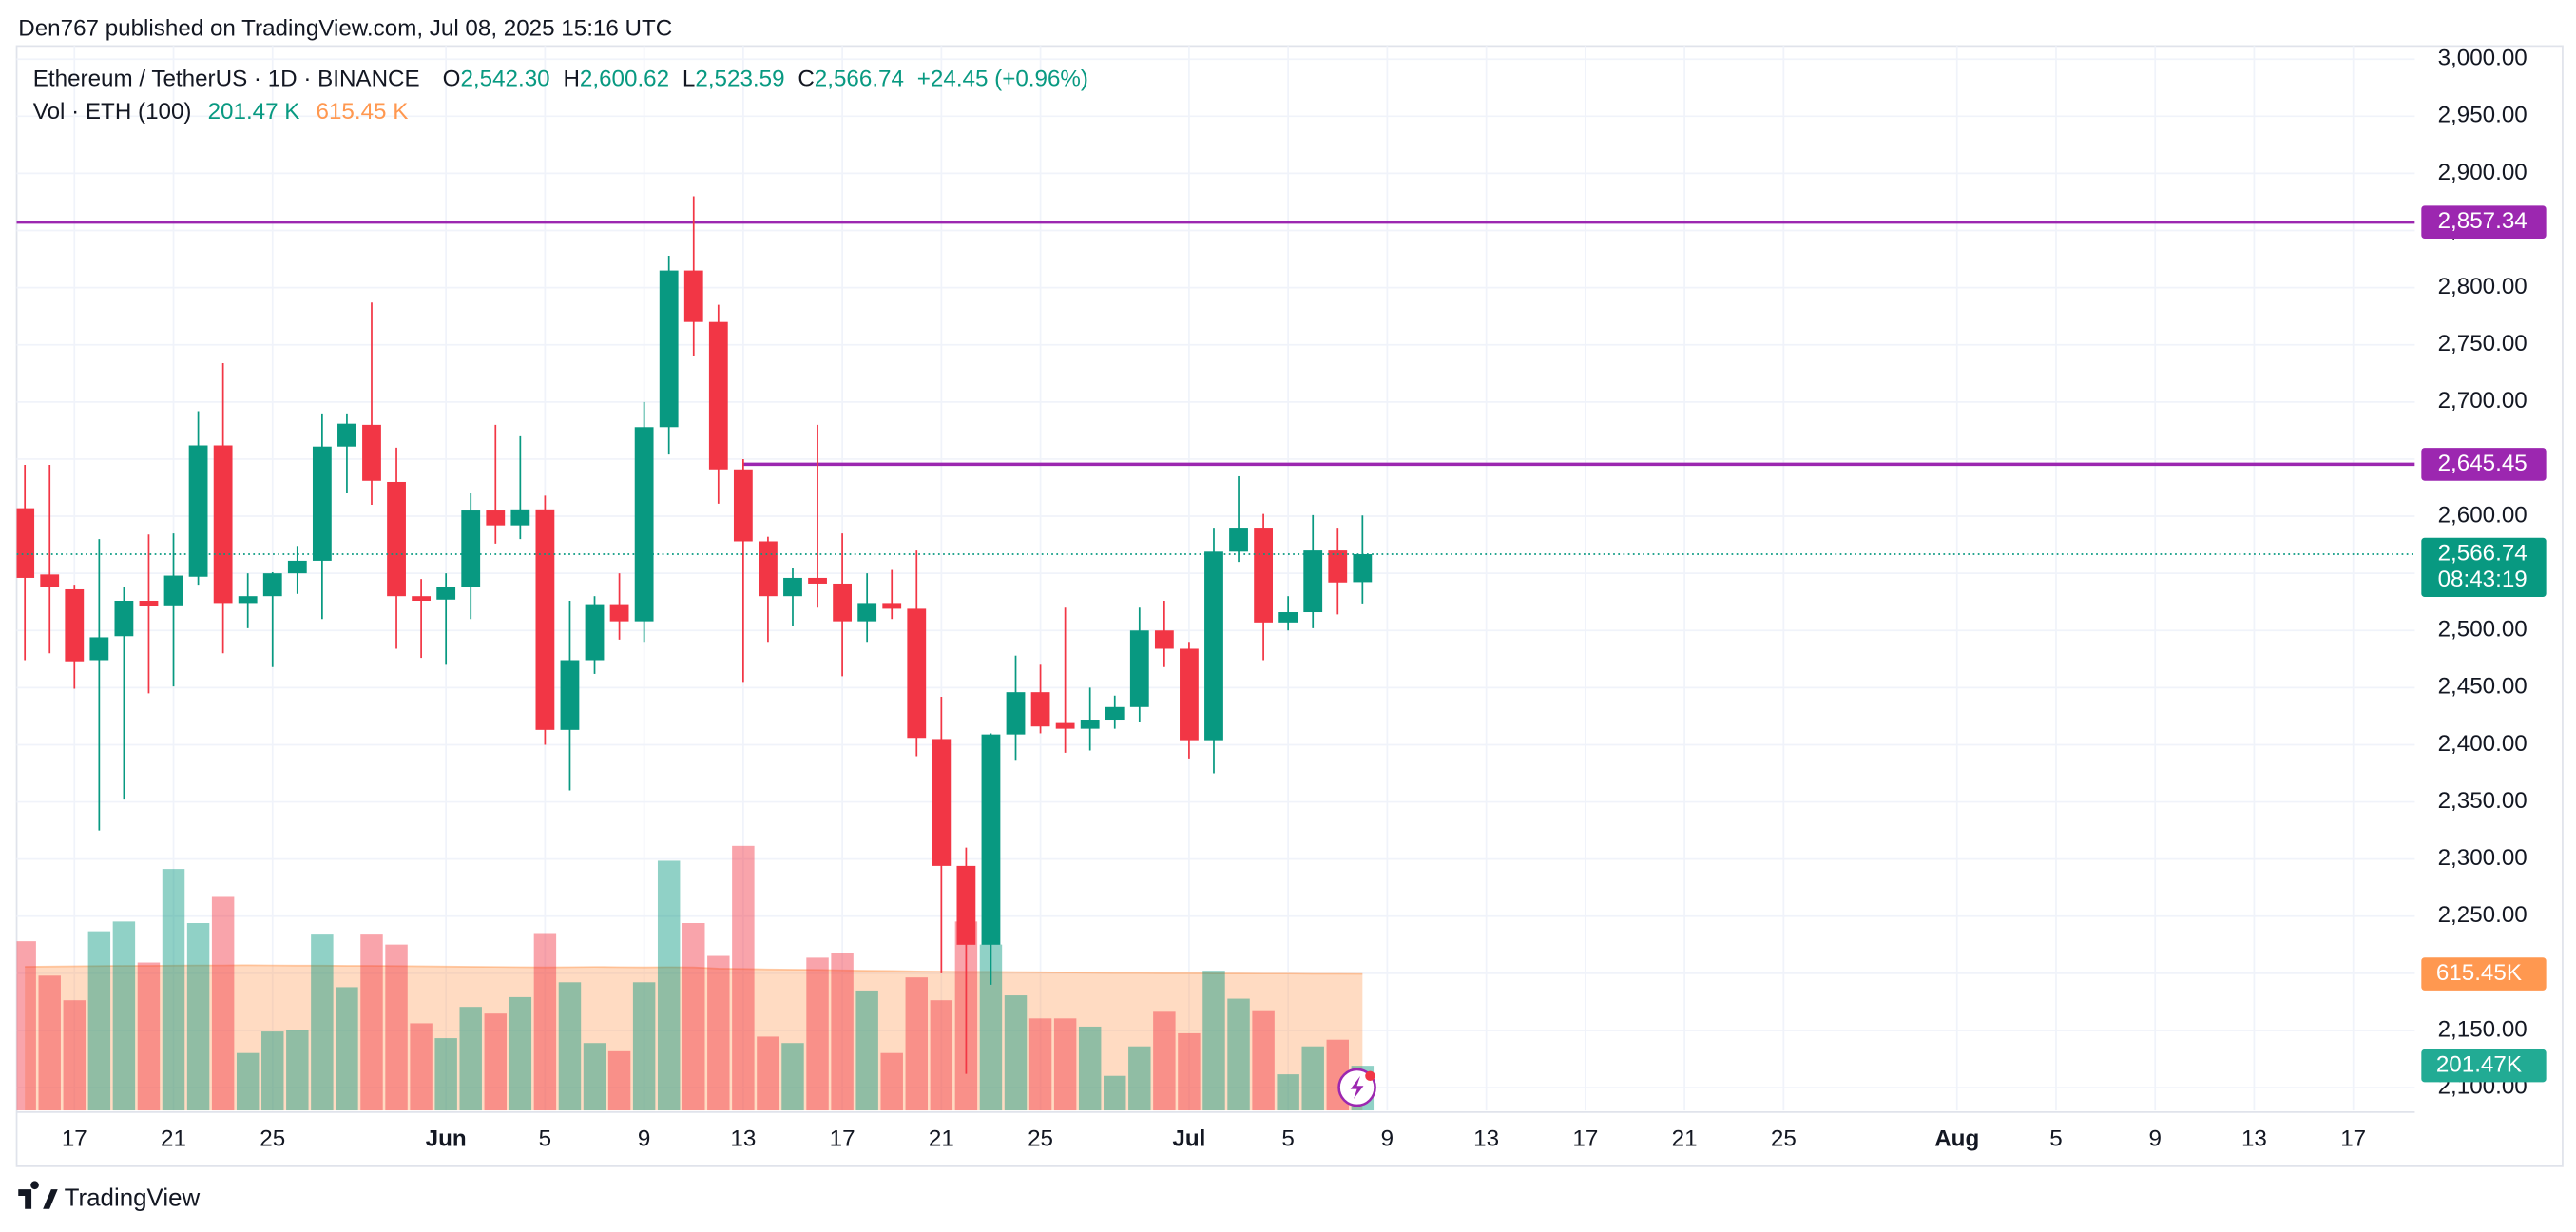 This screenshot has width=2576, height=1232. What do you see at coordinates (2483, 515) in the screenshot?
I see `y-tick-label: 2,600.00` at bounding box center [2483, 515].